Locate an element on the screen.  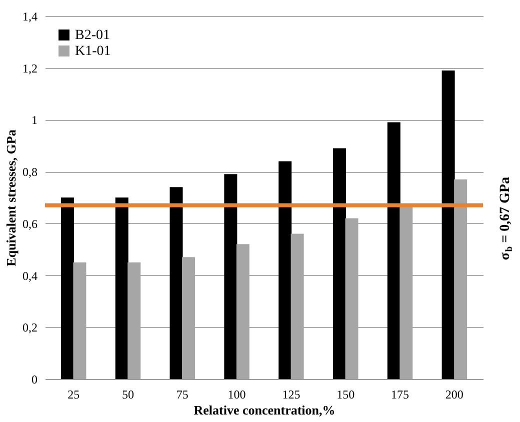
y-tick-label: 0,6 is located at coordinates (30, 223).